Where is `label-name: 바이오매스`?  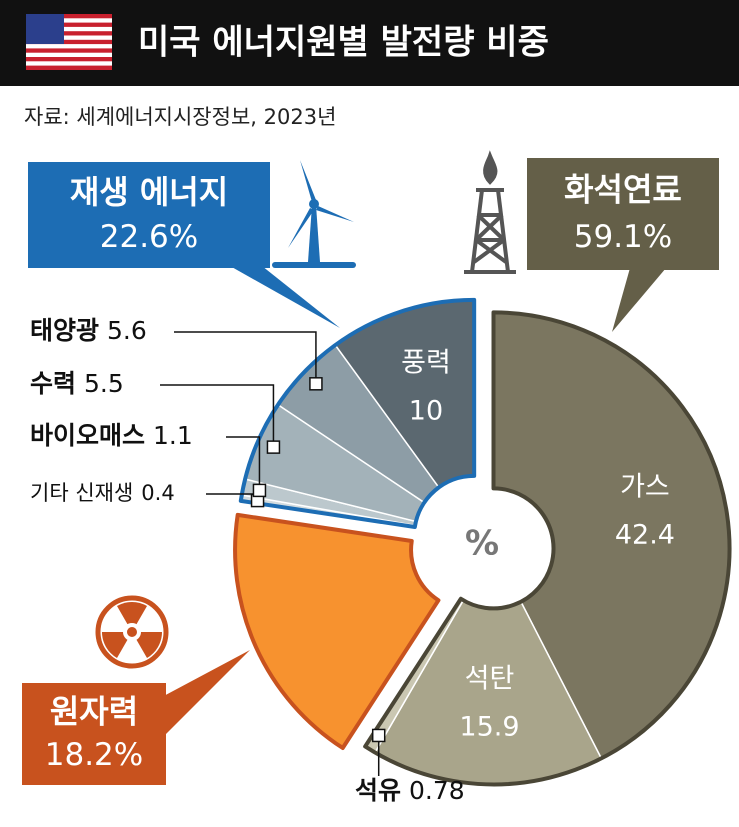 label-name: 바이오매스 is located at coordinates (87, 435).